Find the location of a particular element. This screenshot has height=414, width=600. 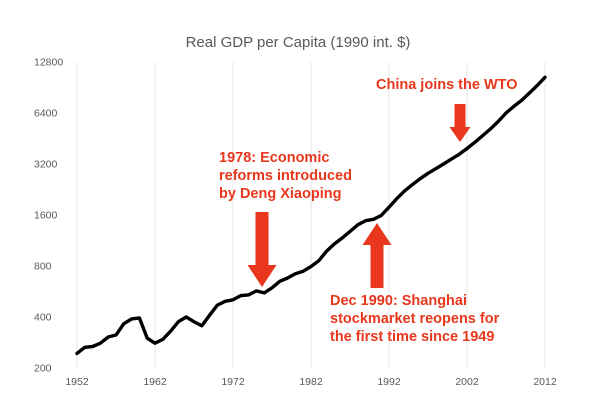

annotation-line: reforms introduced is located at coordinates (285, 176).